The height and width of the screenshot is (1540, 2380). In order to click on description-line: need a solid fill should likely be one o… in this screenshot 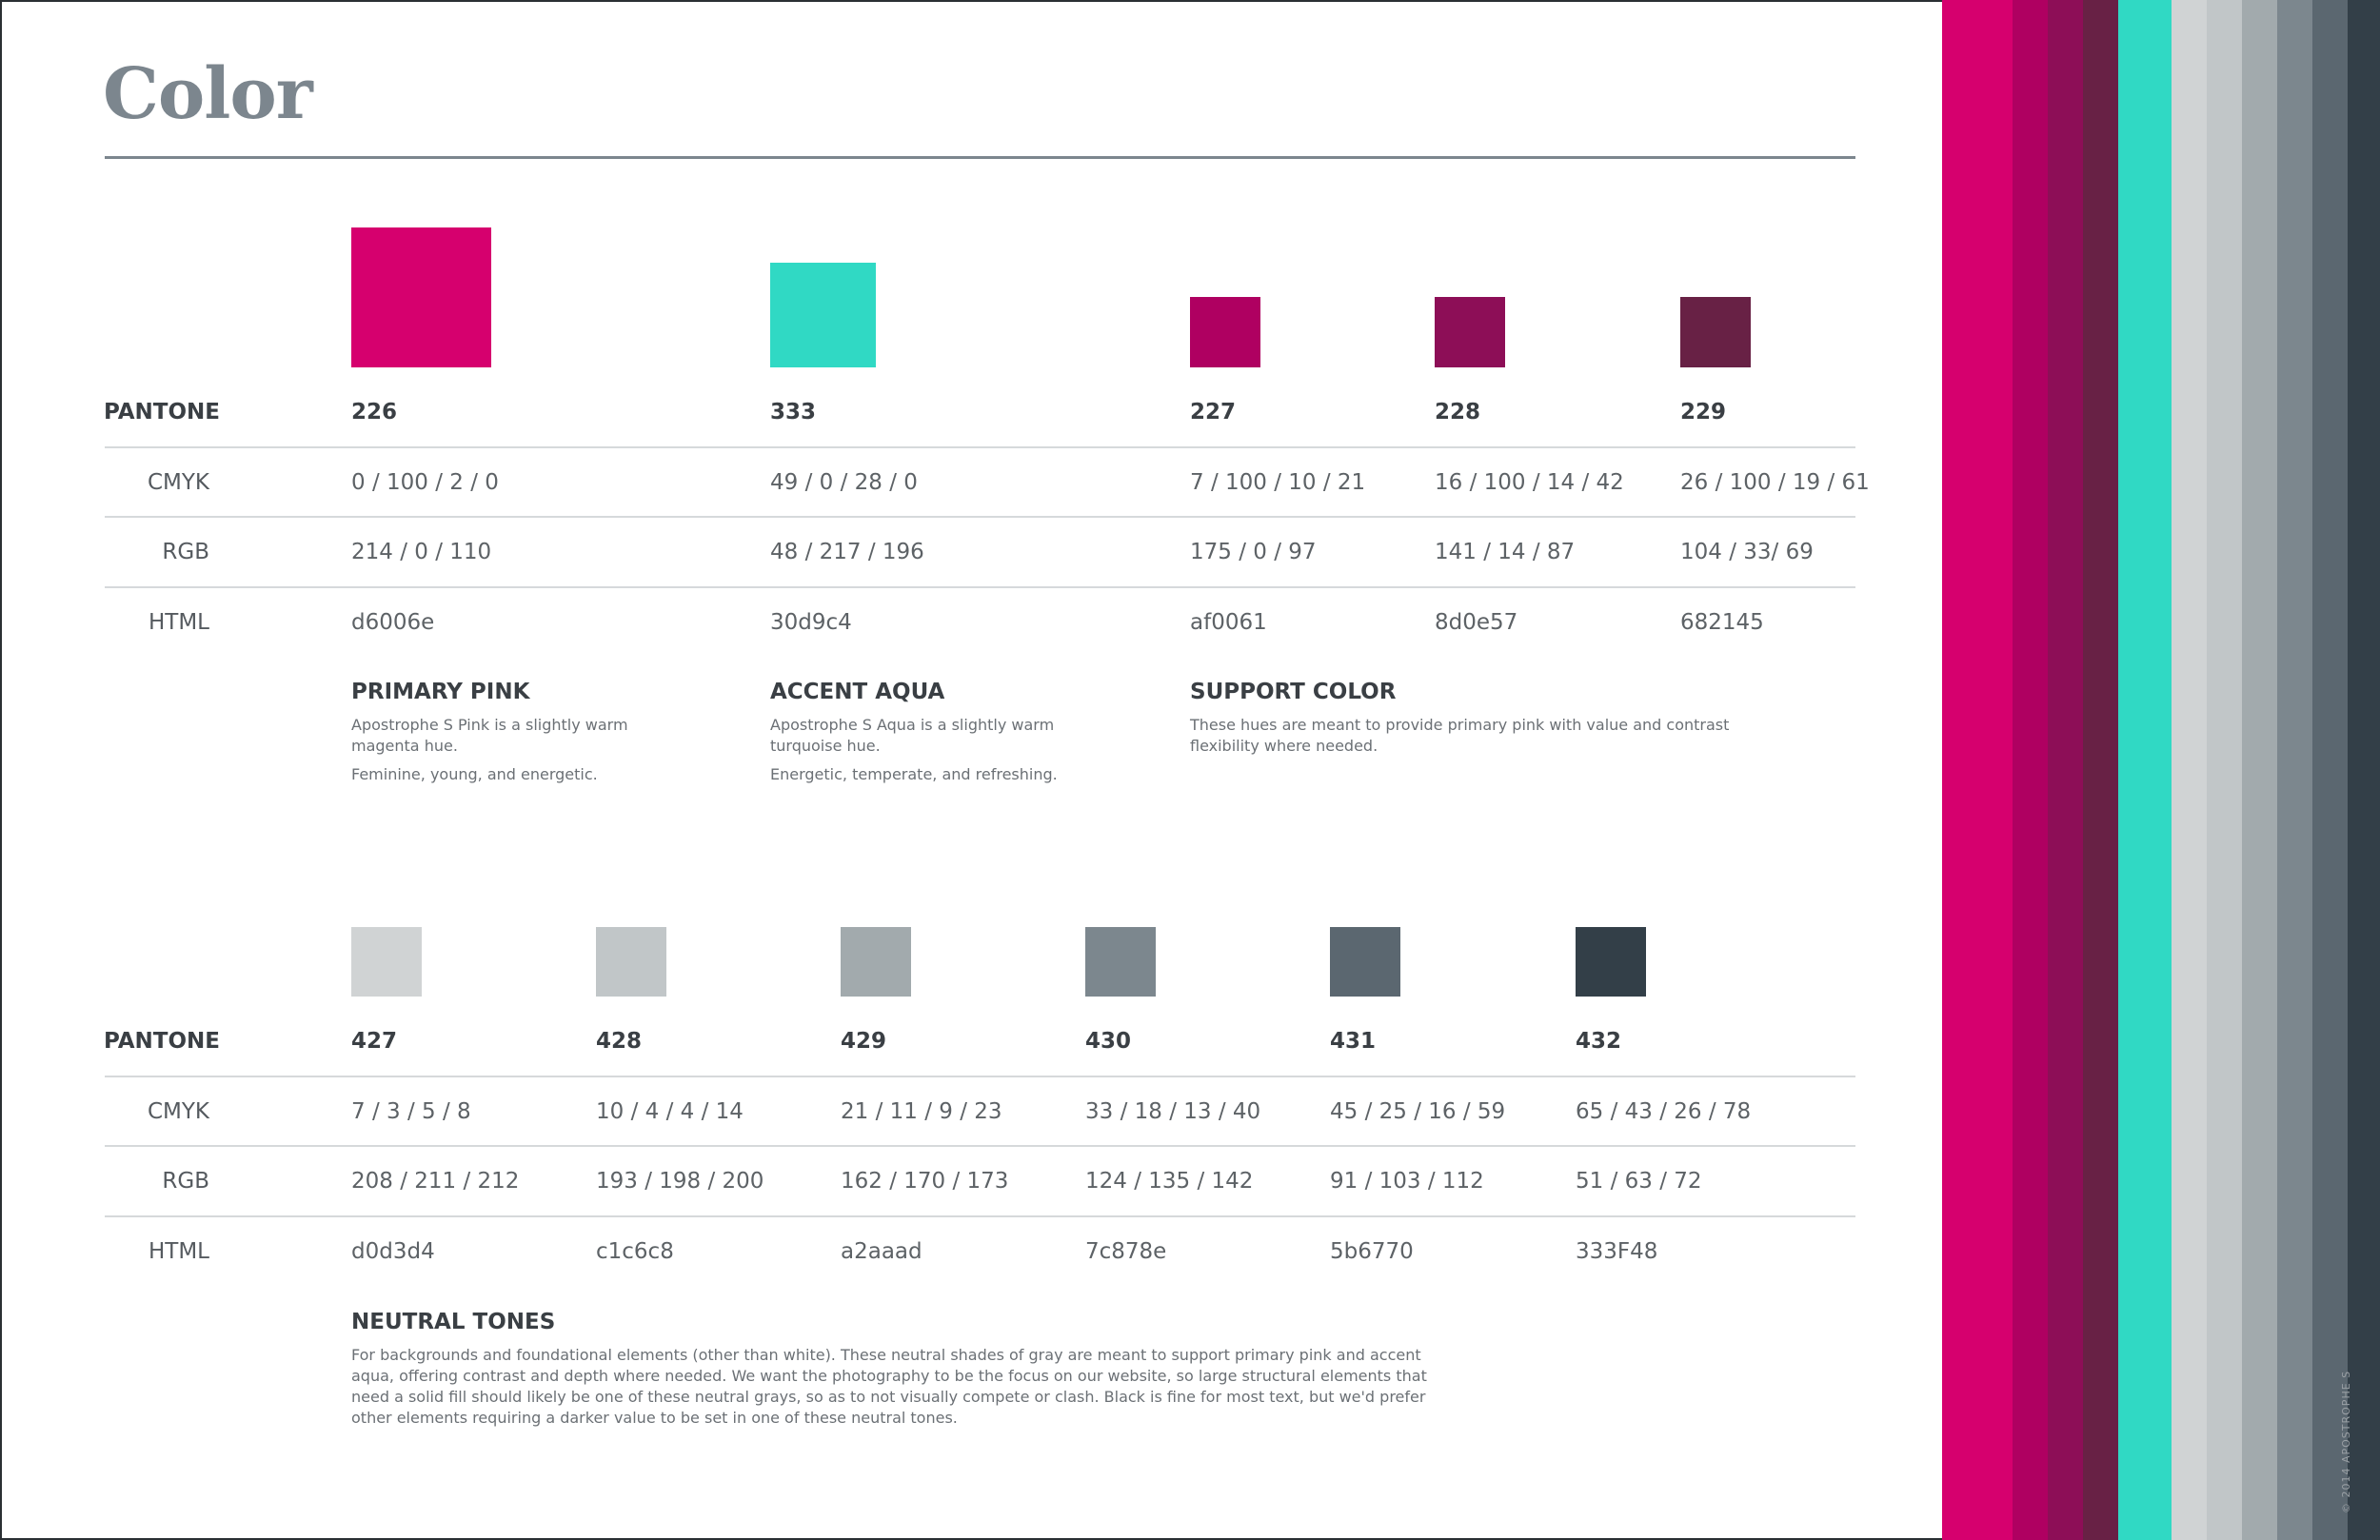, I will do `click(888, 1397)`.